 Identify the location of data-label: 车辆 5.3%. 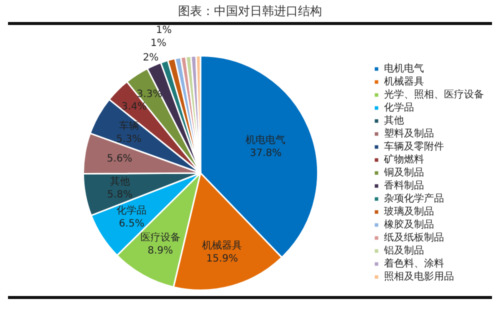
(129, 132).